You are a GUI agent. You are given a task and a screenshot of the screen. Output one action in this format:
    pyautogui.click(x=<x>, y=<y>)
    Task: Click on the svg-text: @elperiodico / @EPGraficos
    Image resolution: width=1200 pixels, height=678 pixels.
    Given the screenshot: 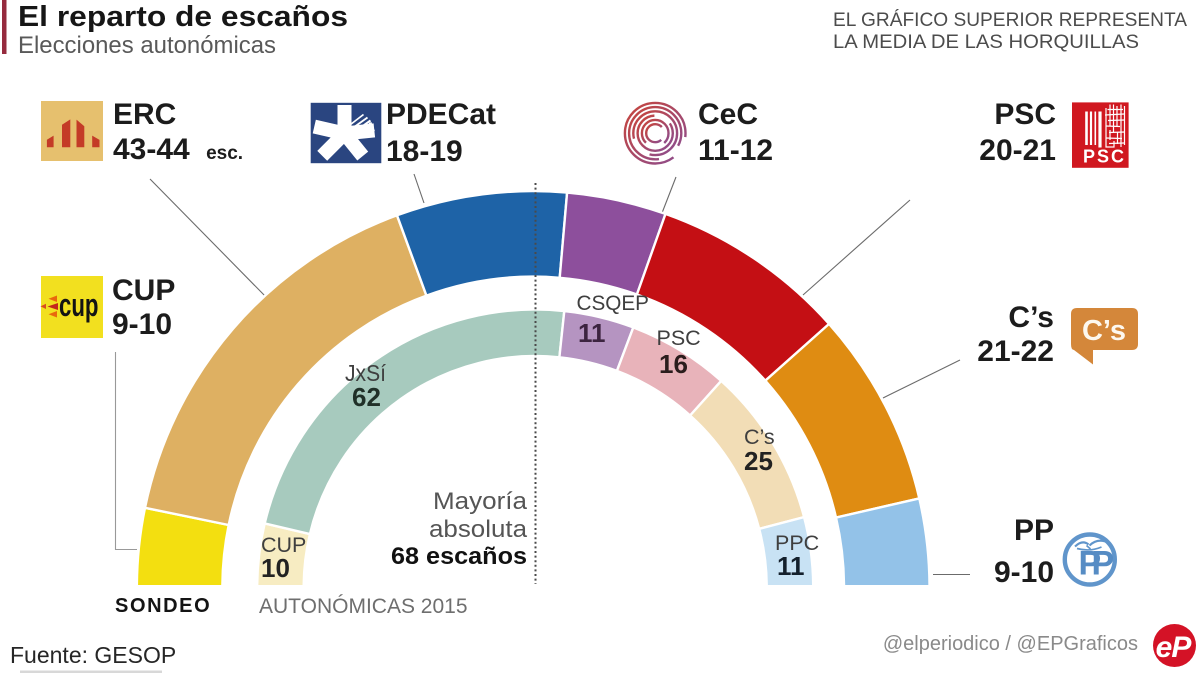 What is the action you would take?
    pyautogui.click(x=1010, y=644)
    